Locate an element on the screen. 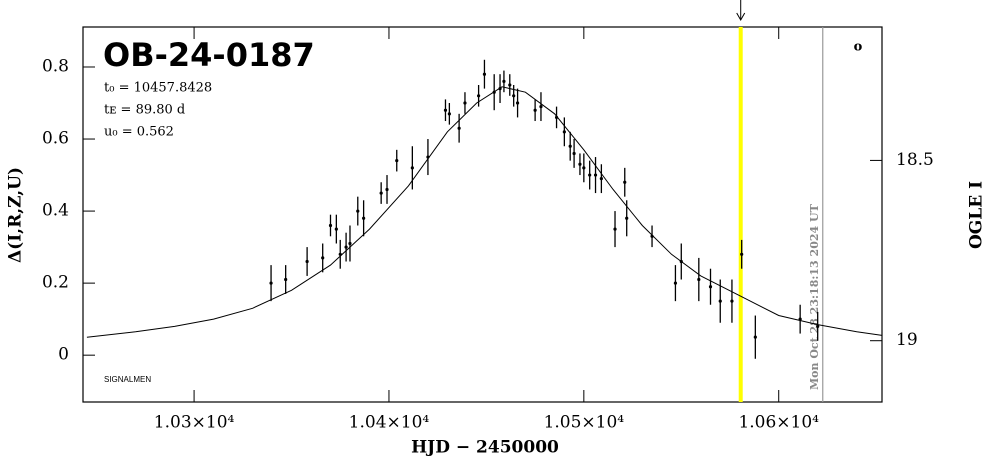 This screenshot has width=986, height=459. x-tick-label: 1.03×10⁴ is located at coordinates (194, 423).